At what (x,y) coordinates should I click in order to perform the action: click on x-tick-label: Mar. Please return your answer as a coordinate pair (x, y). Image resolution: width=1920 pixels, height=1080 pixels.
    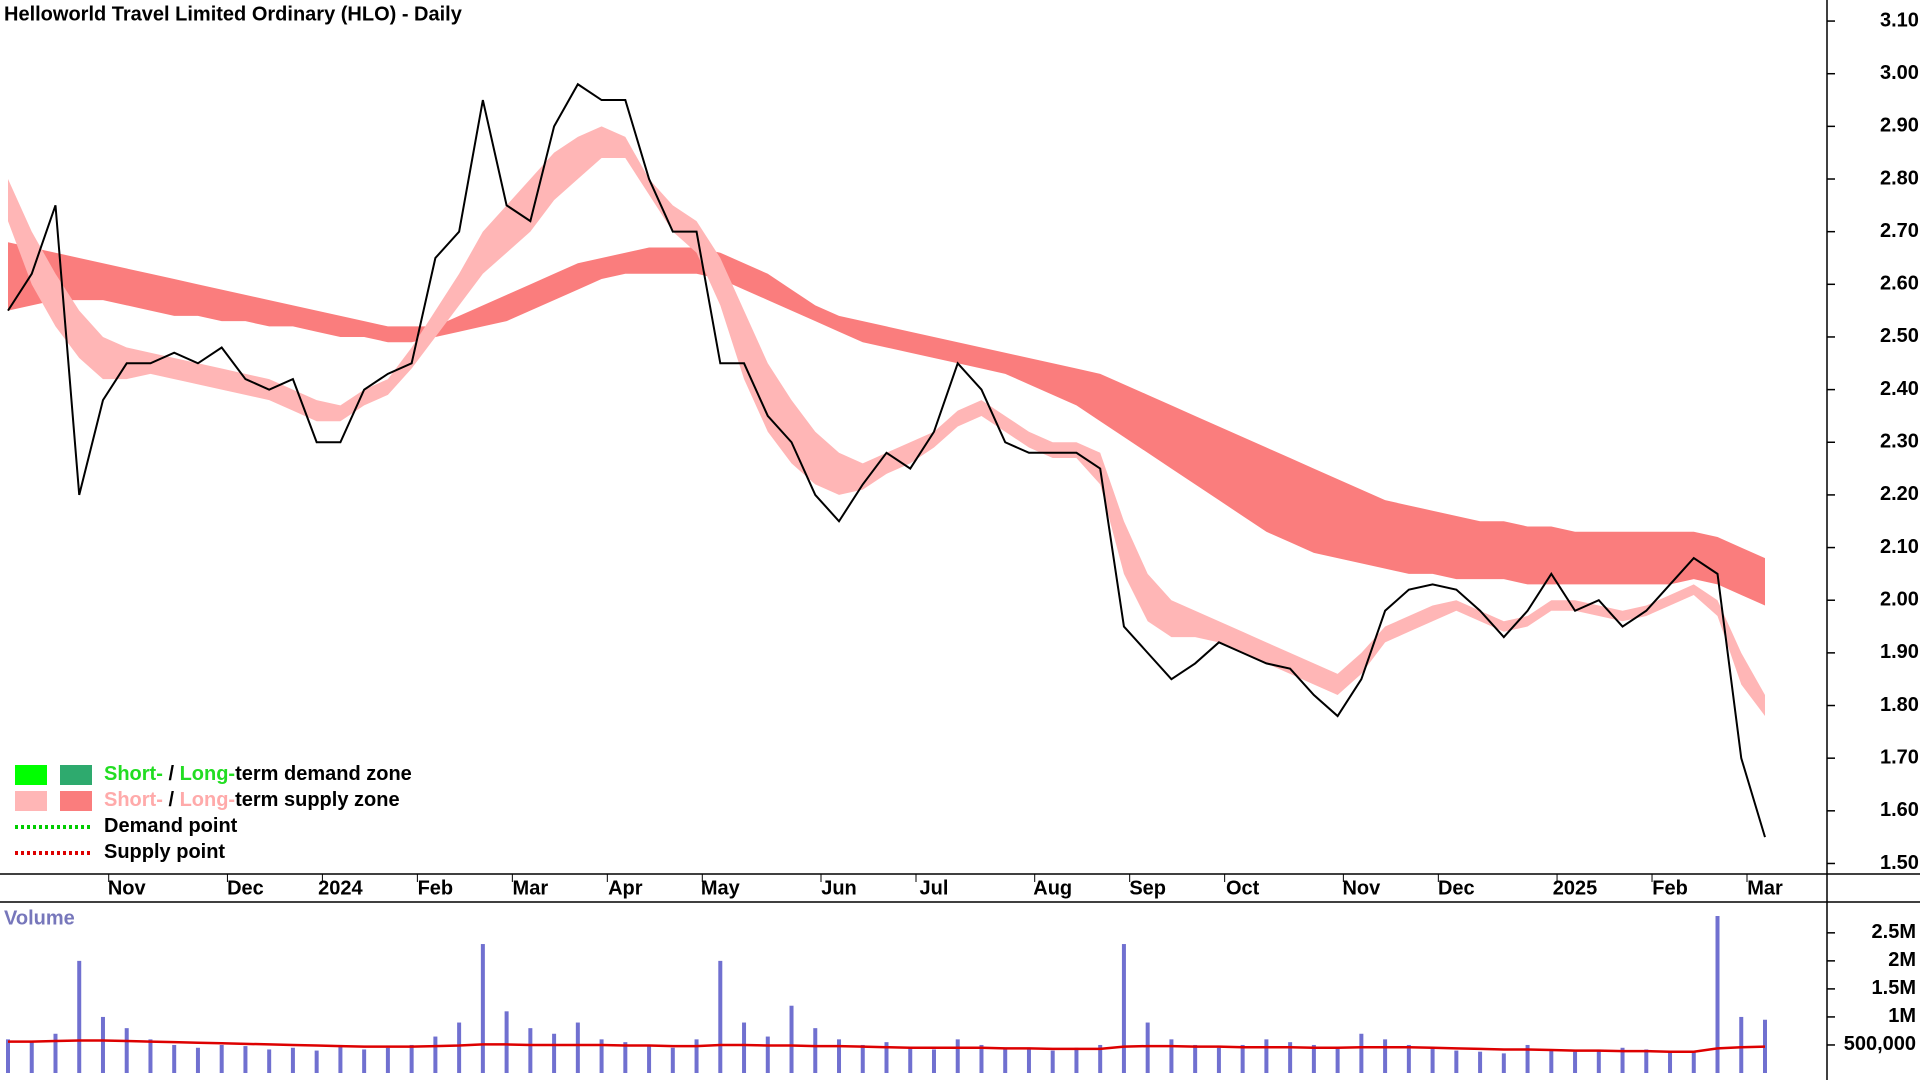
    Looking at the image, I should click on (531, 888).